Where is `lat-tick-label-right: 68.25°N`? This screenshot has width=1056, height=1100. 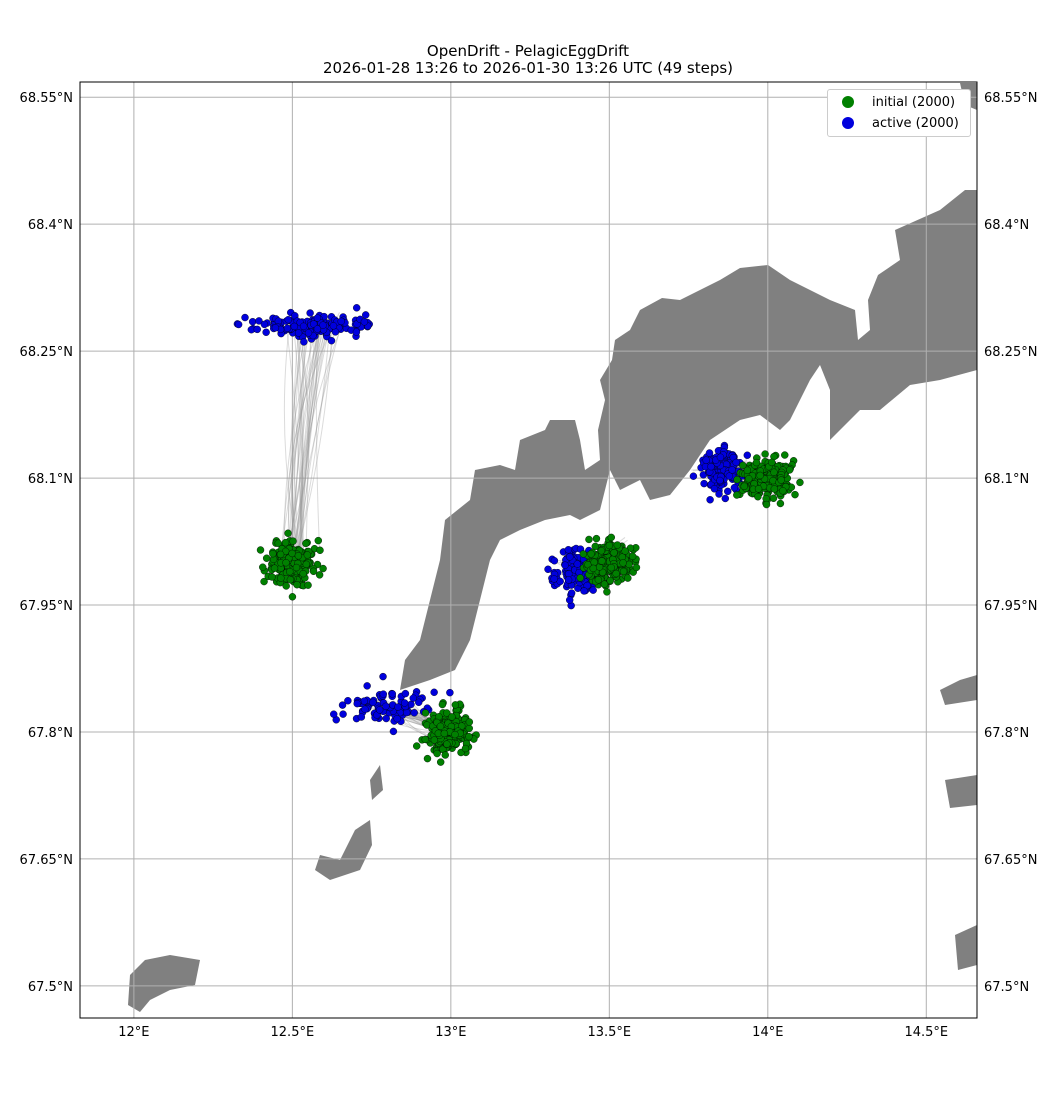
lat-tick-label-right: 68.25°N is located at coordinates (1010, 352).